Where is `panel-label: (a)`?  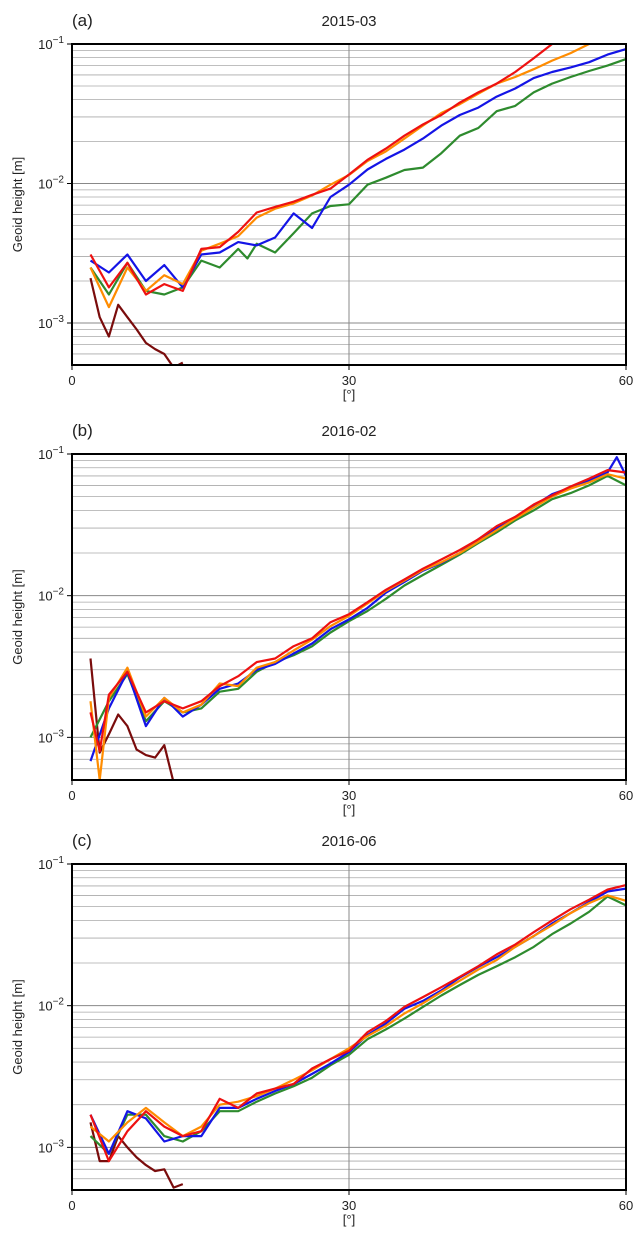 panel-label: (a) is located at coordinates (82, 20).